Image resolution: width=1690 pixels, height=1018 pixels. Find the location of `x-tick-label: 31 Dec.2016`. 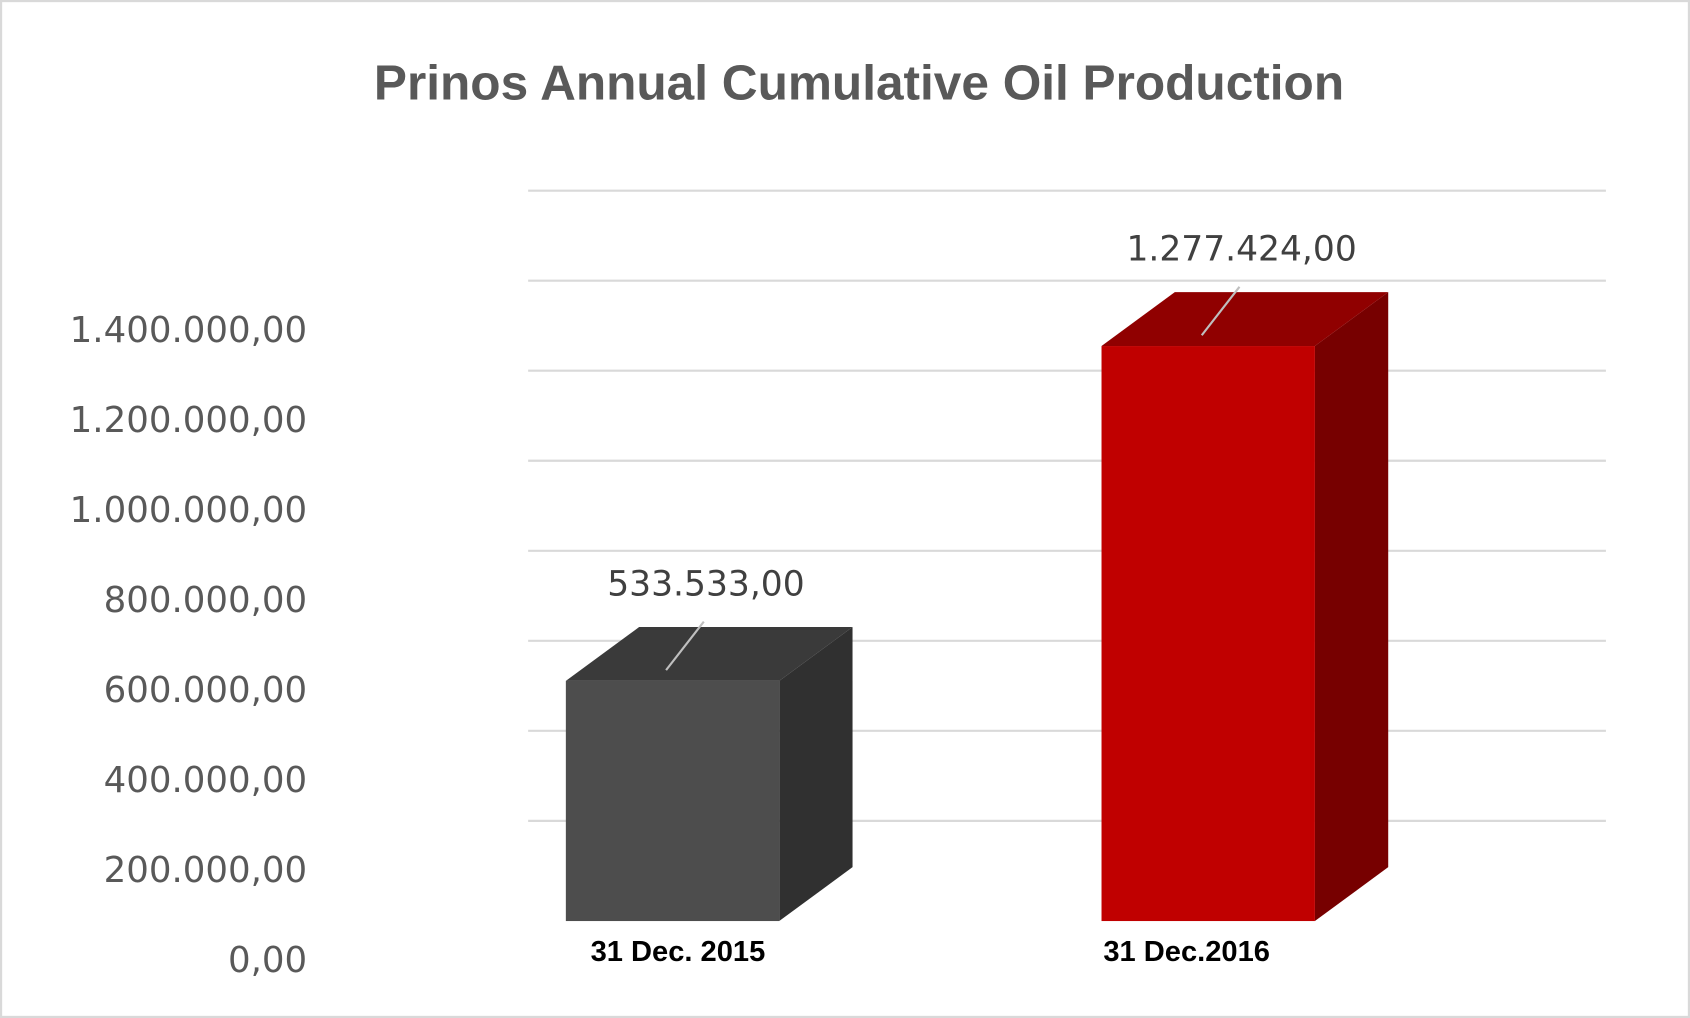

x-tick-label: 31 Dec.2016 is located at coordinates (1186, 952).